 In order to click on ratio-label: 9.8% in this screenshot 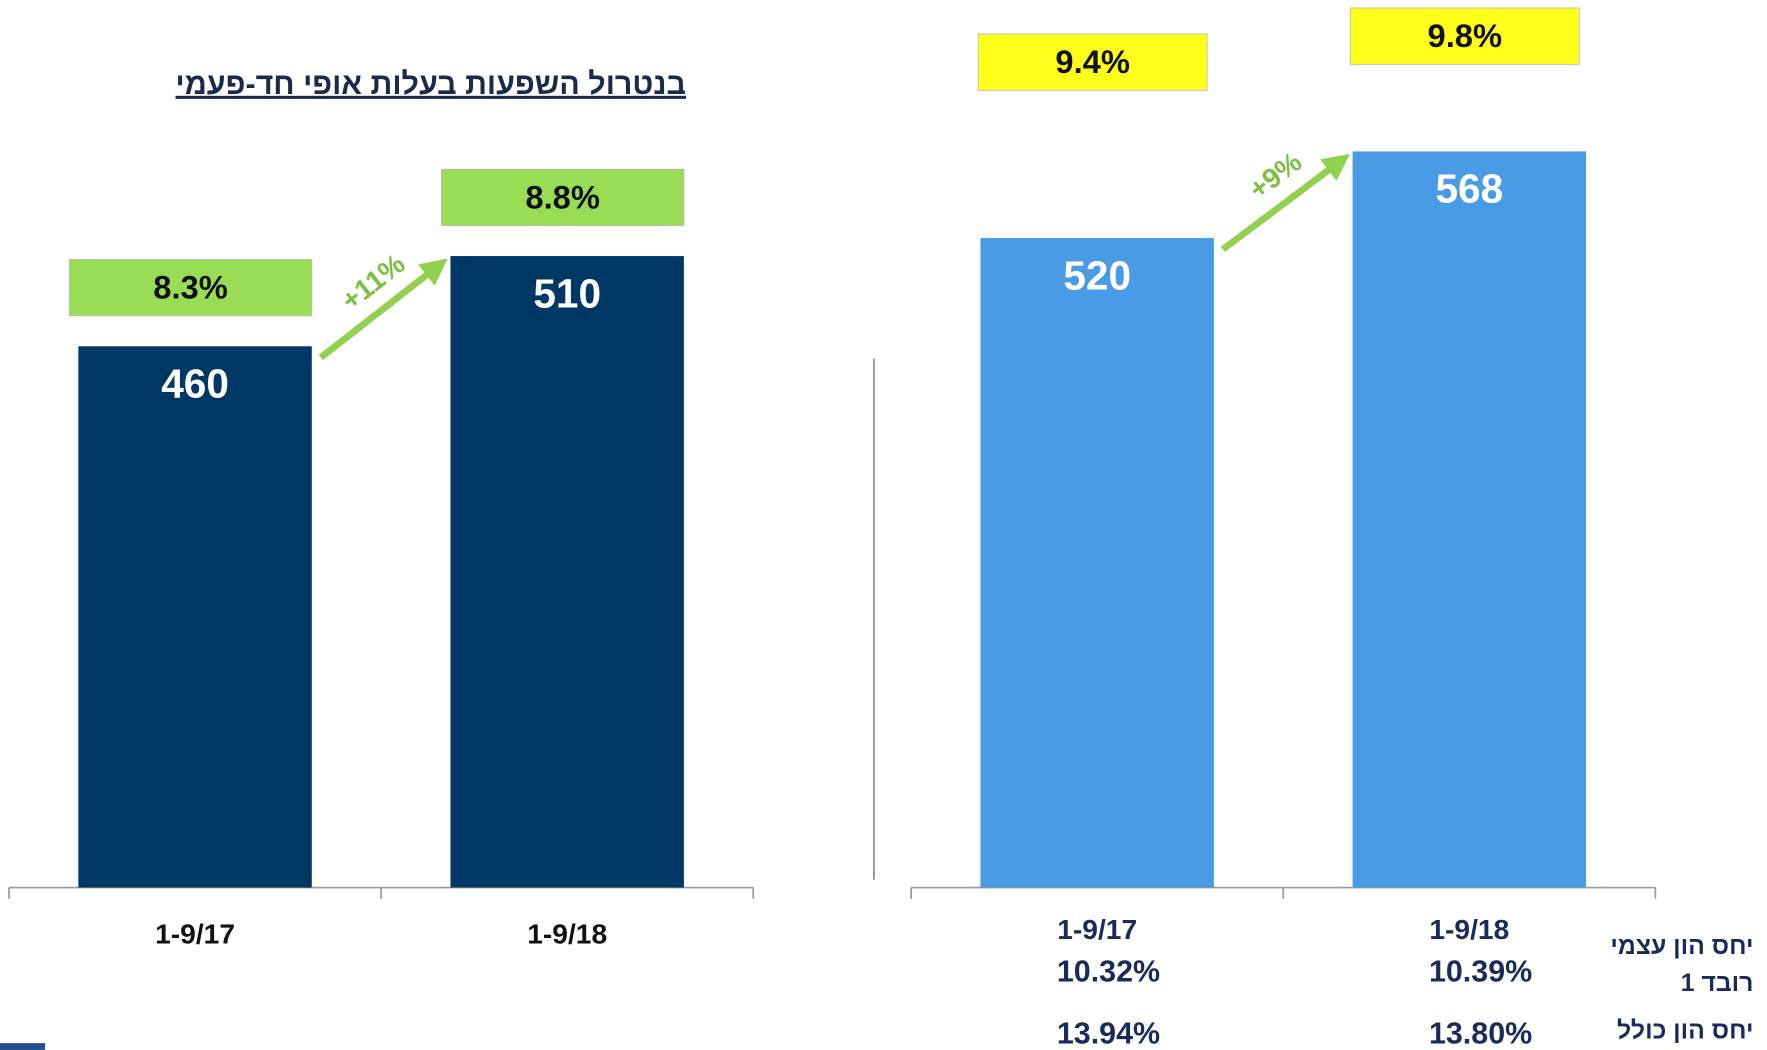, I will do `click(1465, 35)`.